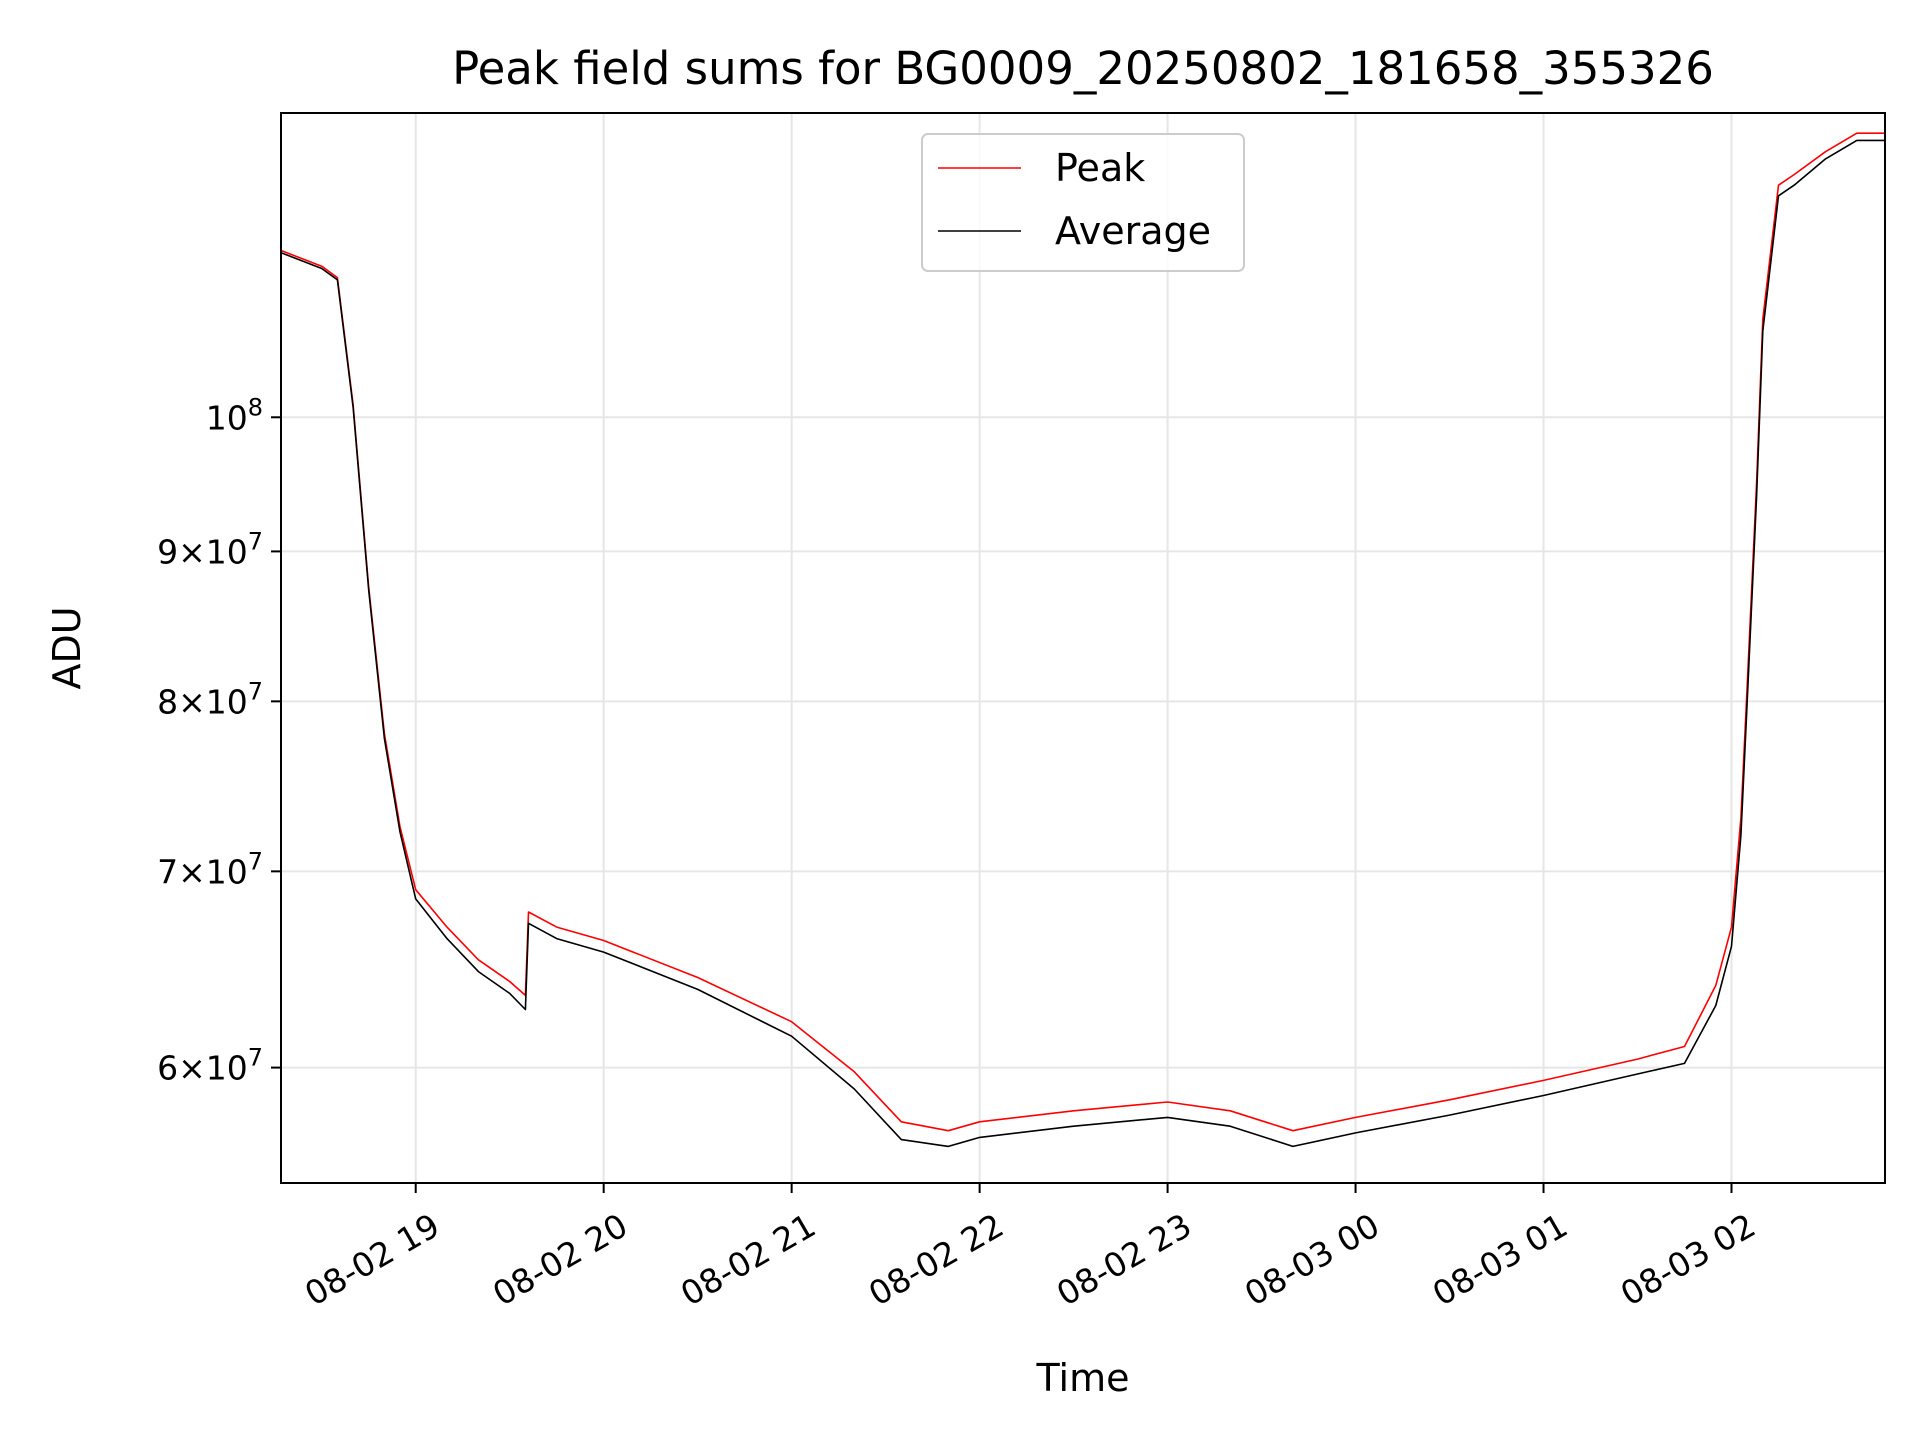 The width and height of the screenshot is (1920, 1444). Describe the element at coordinates (202, 701) in the screenshot. I see `y-tick-base: 8×10` at that location.